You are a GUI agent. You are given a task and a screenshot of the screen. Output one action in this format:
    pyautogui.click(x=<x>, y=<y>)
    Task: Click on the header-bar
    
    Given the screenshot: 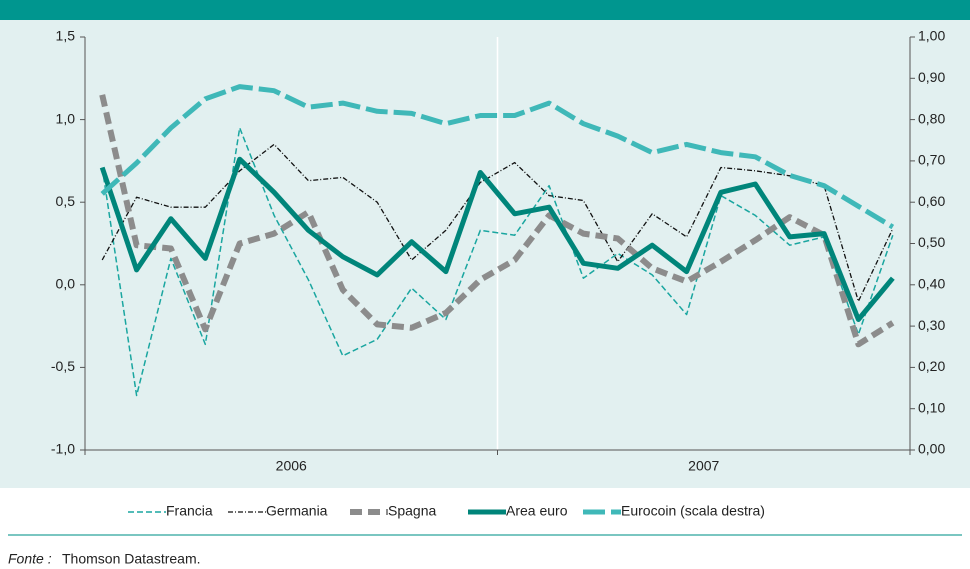 What is the action you would take?
    pyautogui.click(x=485, y=10)
    